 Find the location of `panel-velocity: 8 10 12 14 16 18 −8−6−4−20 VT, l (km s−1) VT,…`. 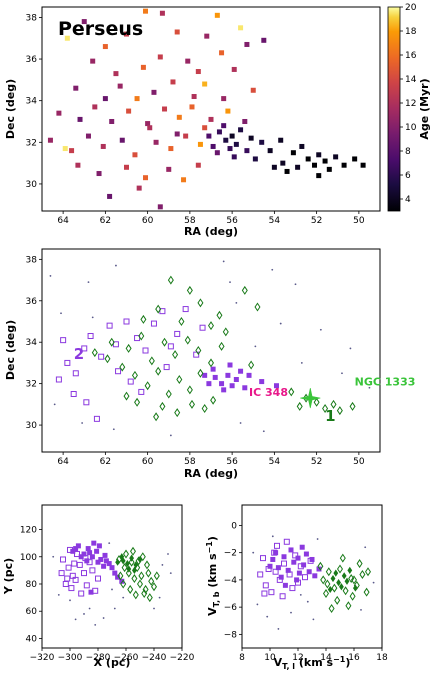

panel-velocity: 8 10 12 14 16 18 −8−6−4−20 VT, l (km s−1) VT,… is located at coordinates (296, 587).